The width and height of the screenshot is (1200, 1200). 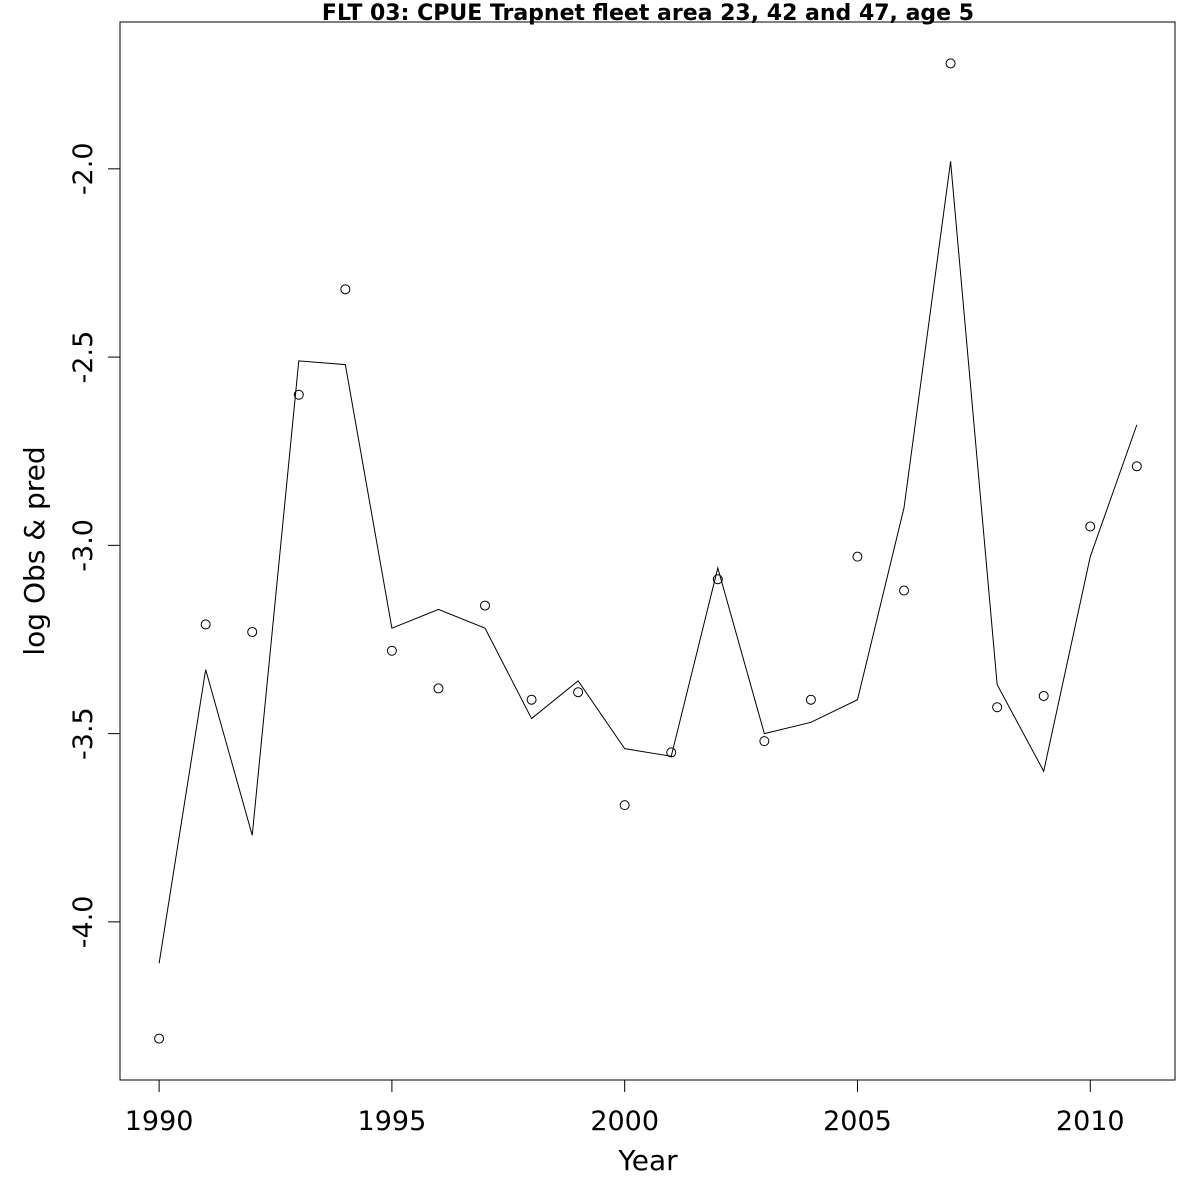 What do you see at coordinates (83, 545) in the screenshot?
I see `y-tick-label: -3.0` at bounding box center [83, 545].